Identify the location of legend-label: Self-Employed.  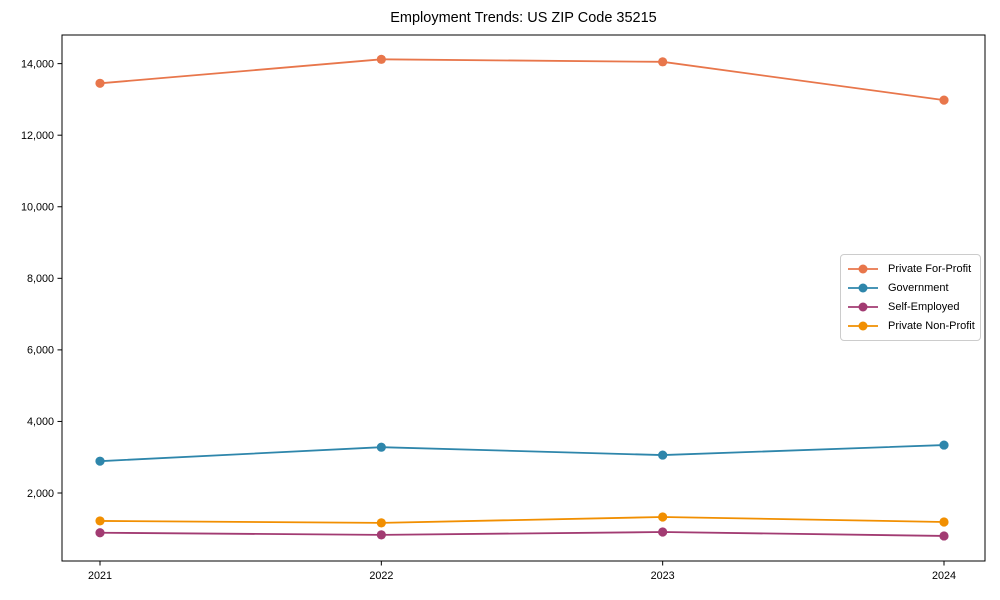
(924, 307).